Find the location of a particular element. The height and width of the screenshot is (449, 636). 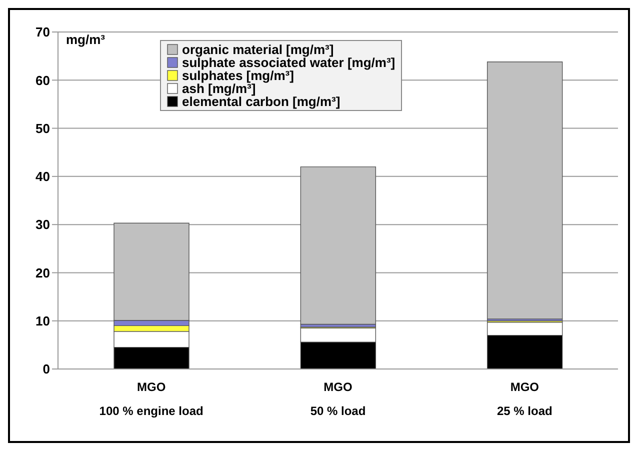

y-tick-label: 10 is located at coordinates (43, 320).